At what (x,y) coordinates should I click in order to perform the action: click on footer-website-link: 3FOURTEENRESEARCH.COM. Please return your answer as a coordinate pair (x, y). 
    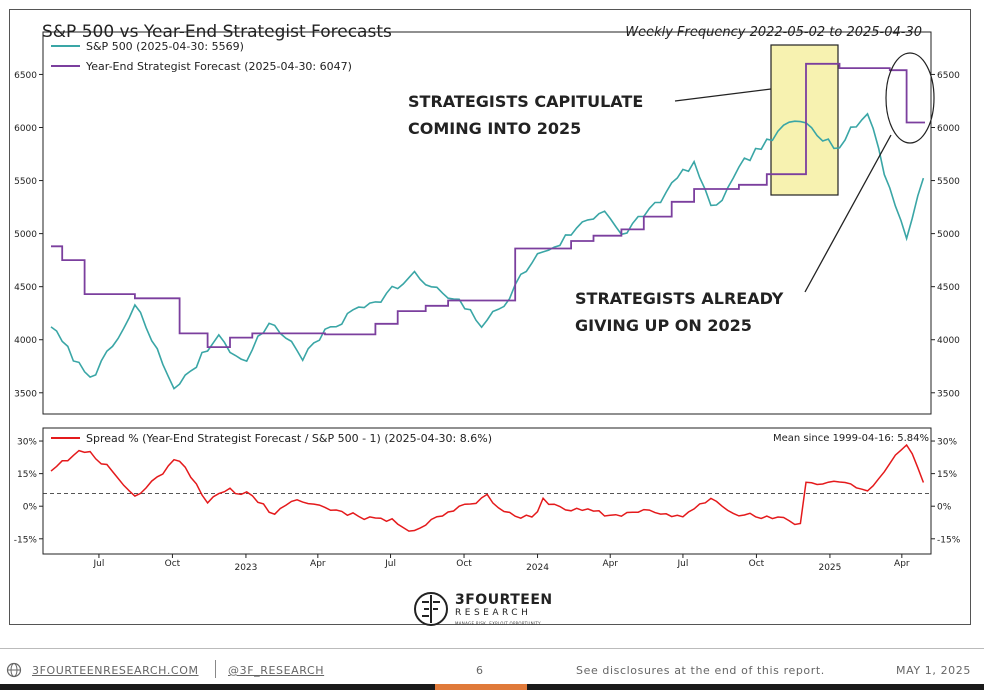
    Looking at the image, I should click on (115, 670).